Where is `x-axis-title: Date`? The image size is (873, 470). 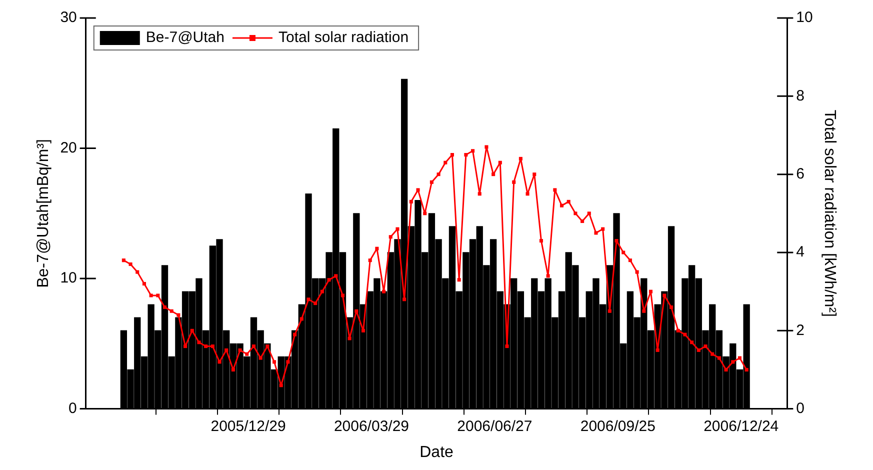
x-axis-title: Date is located at coordinates (437, 452).